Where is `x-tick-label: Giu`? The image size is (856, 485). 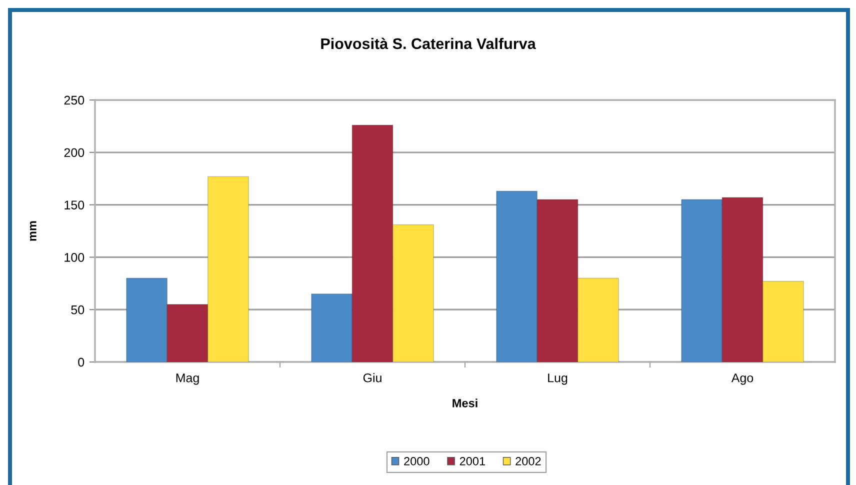
x-tick-label: Giu is located at coordinates (372, 377).